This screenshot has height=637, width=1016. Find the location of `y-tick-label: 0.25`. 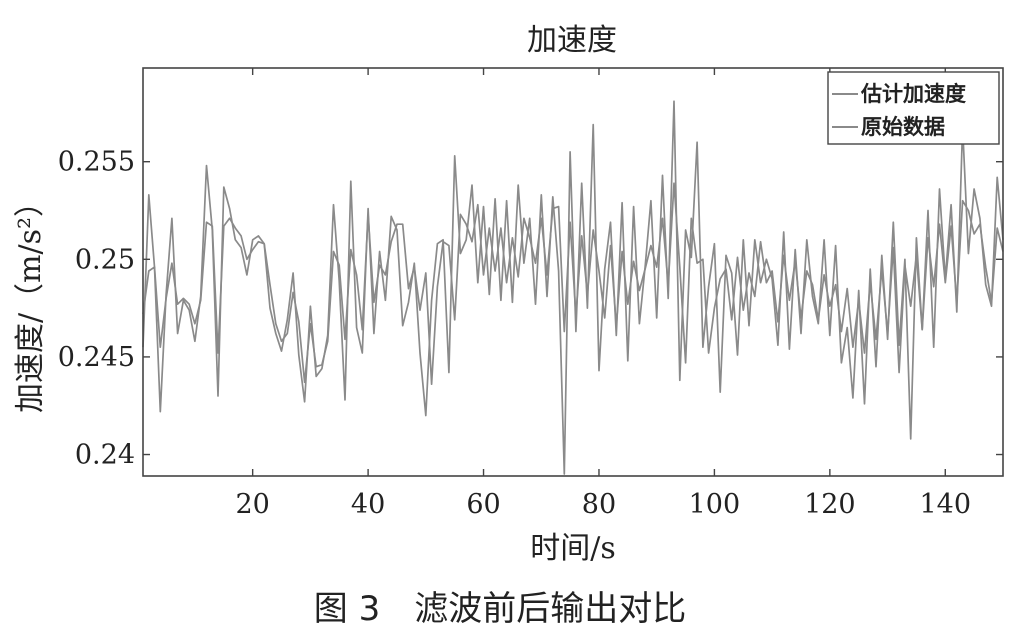

y-tick-label: 0.25 is located at coordinates (105, 259).